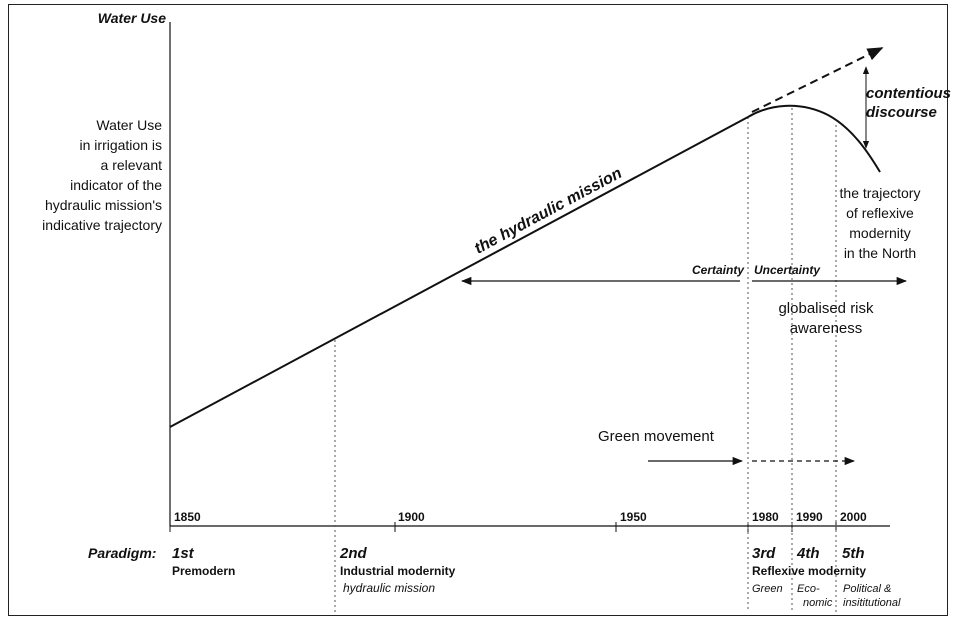 The height and width of the screenshot is (621, 958). Describe the element at coordinates (132, 18) in the screenshot. I see `y-axis-label: Water Use` at that location.